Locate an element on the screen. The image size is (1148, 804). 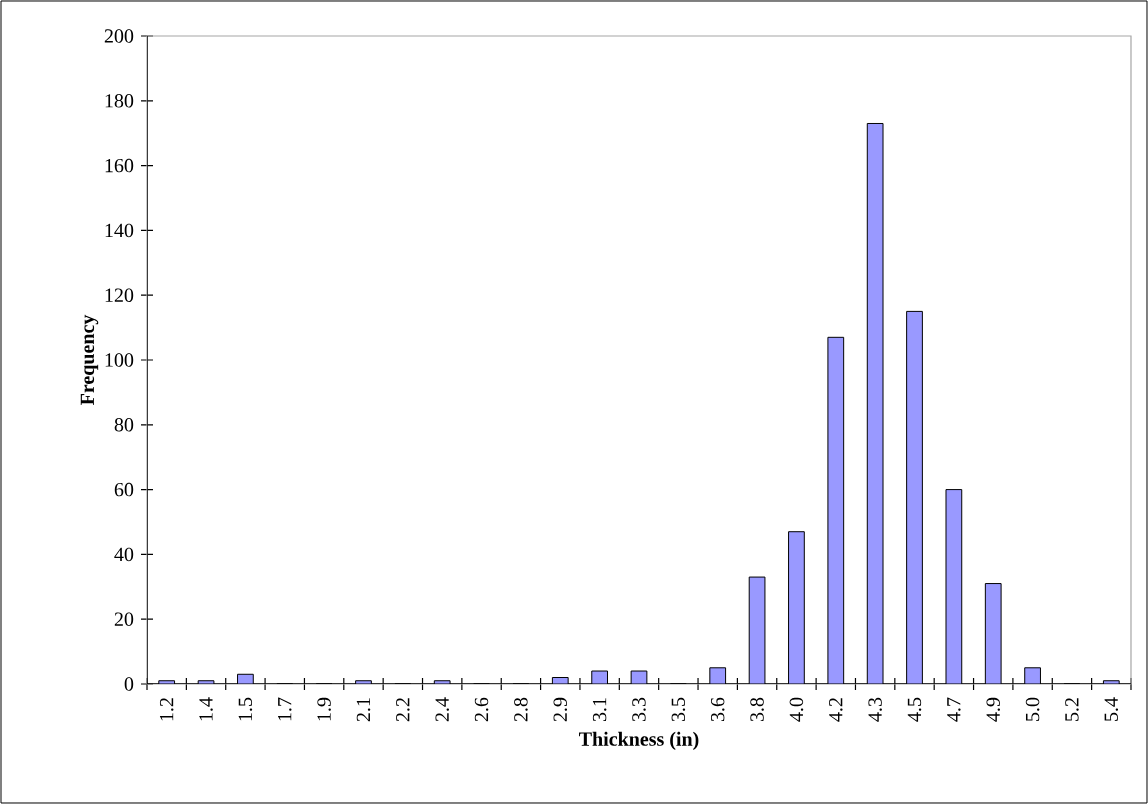
y-tick-label: 0 is located at coordinates (129, 684).